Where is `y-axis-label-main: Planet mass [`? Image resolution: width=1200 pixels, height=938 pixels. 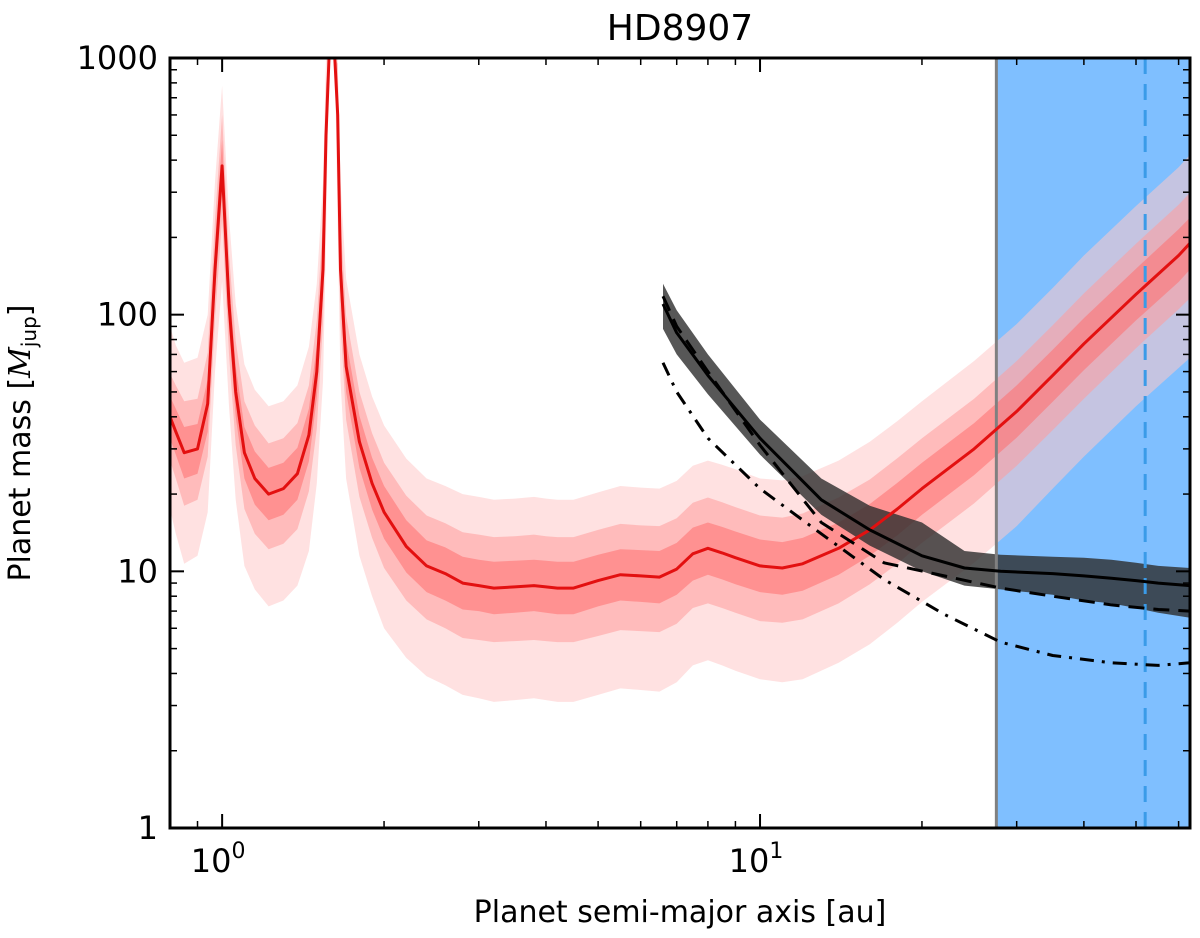
y-axis-label-main: Planet mass [ is located at coordinates (20, 480).